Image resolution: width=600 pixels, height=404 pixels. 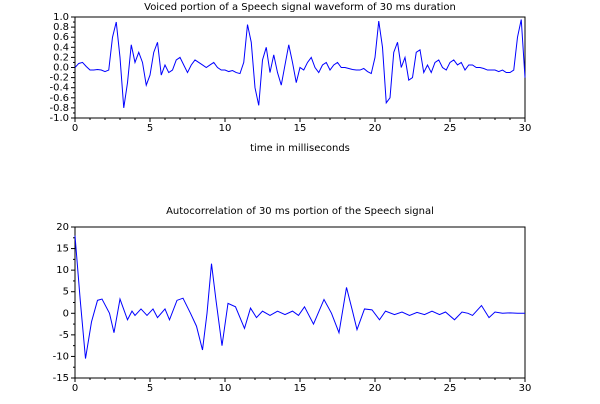 What do you see at coordinates (66, 292) in the screenshot?
I see `y-tick-label: 5` at bounding box center [66, 292].